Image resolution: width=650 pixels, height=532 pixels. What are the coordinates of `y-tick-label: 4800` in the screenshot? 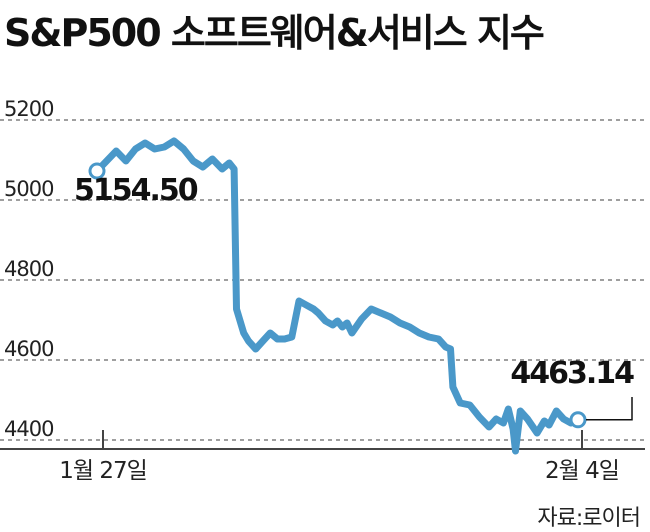 It's located at (28, 269).